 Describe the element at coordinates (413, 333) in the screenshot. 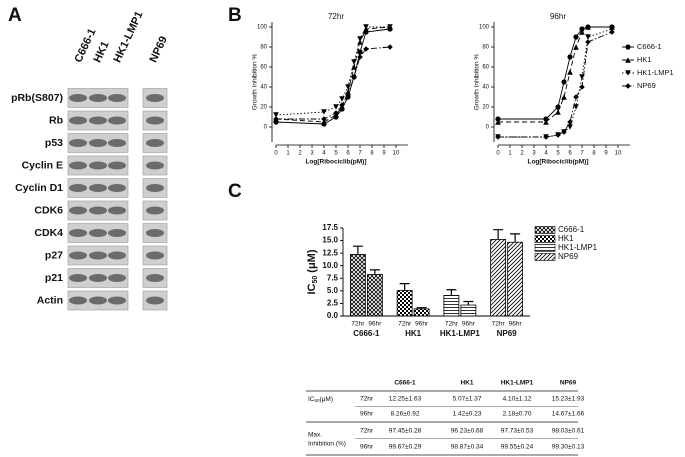

I see `x-tick-label: HK1` at that location.